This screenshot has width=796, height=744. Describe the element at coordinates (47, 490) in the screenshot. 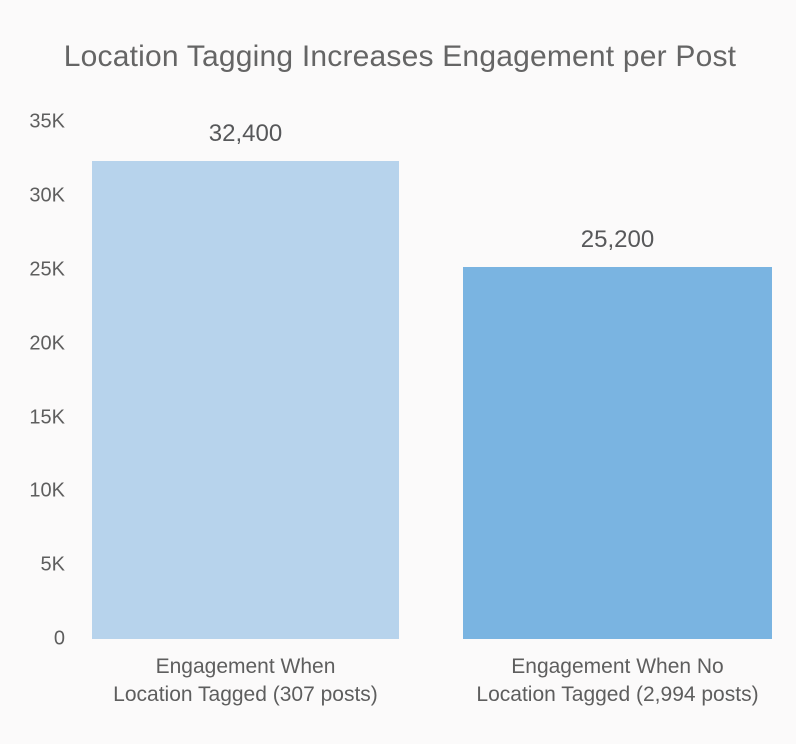

I see `y-axis-tick-label: 10K` at that location.